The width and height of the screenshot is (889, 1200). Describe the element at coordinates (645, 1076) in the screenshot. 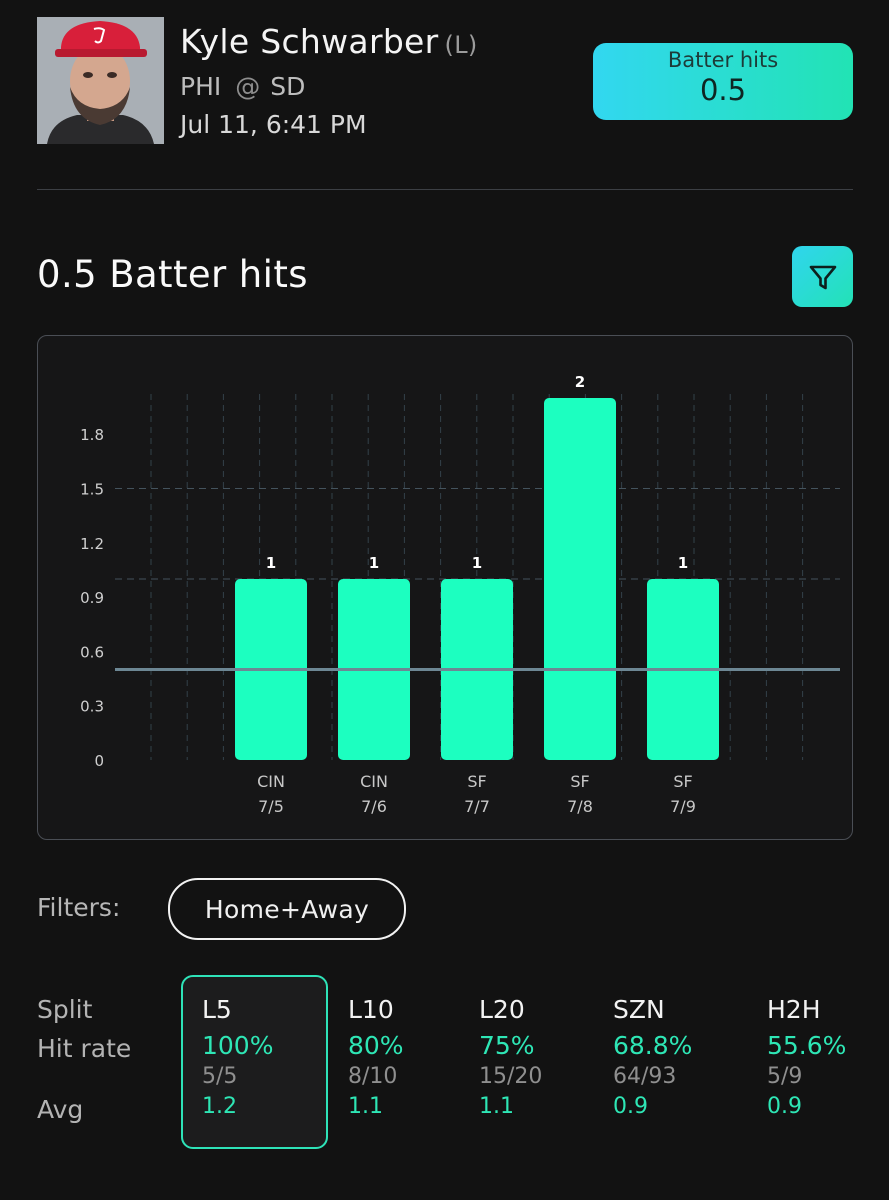

I see `split-hits-fraction: 64/93` at that location.